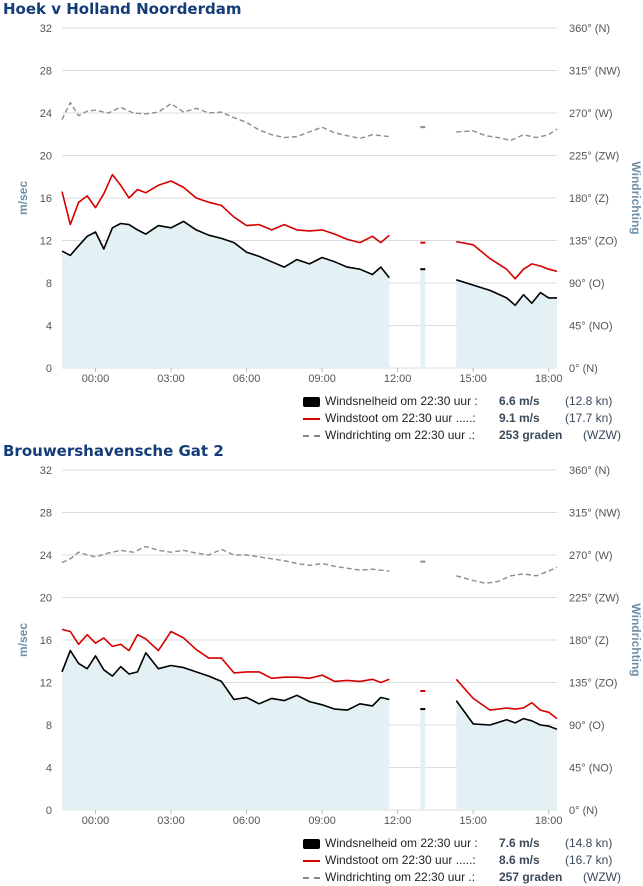 This screenshot has width=643, height=886. I want to click on y-tick-label: 20, so click(46, 157).